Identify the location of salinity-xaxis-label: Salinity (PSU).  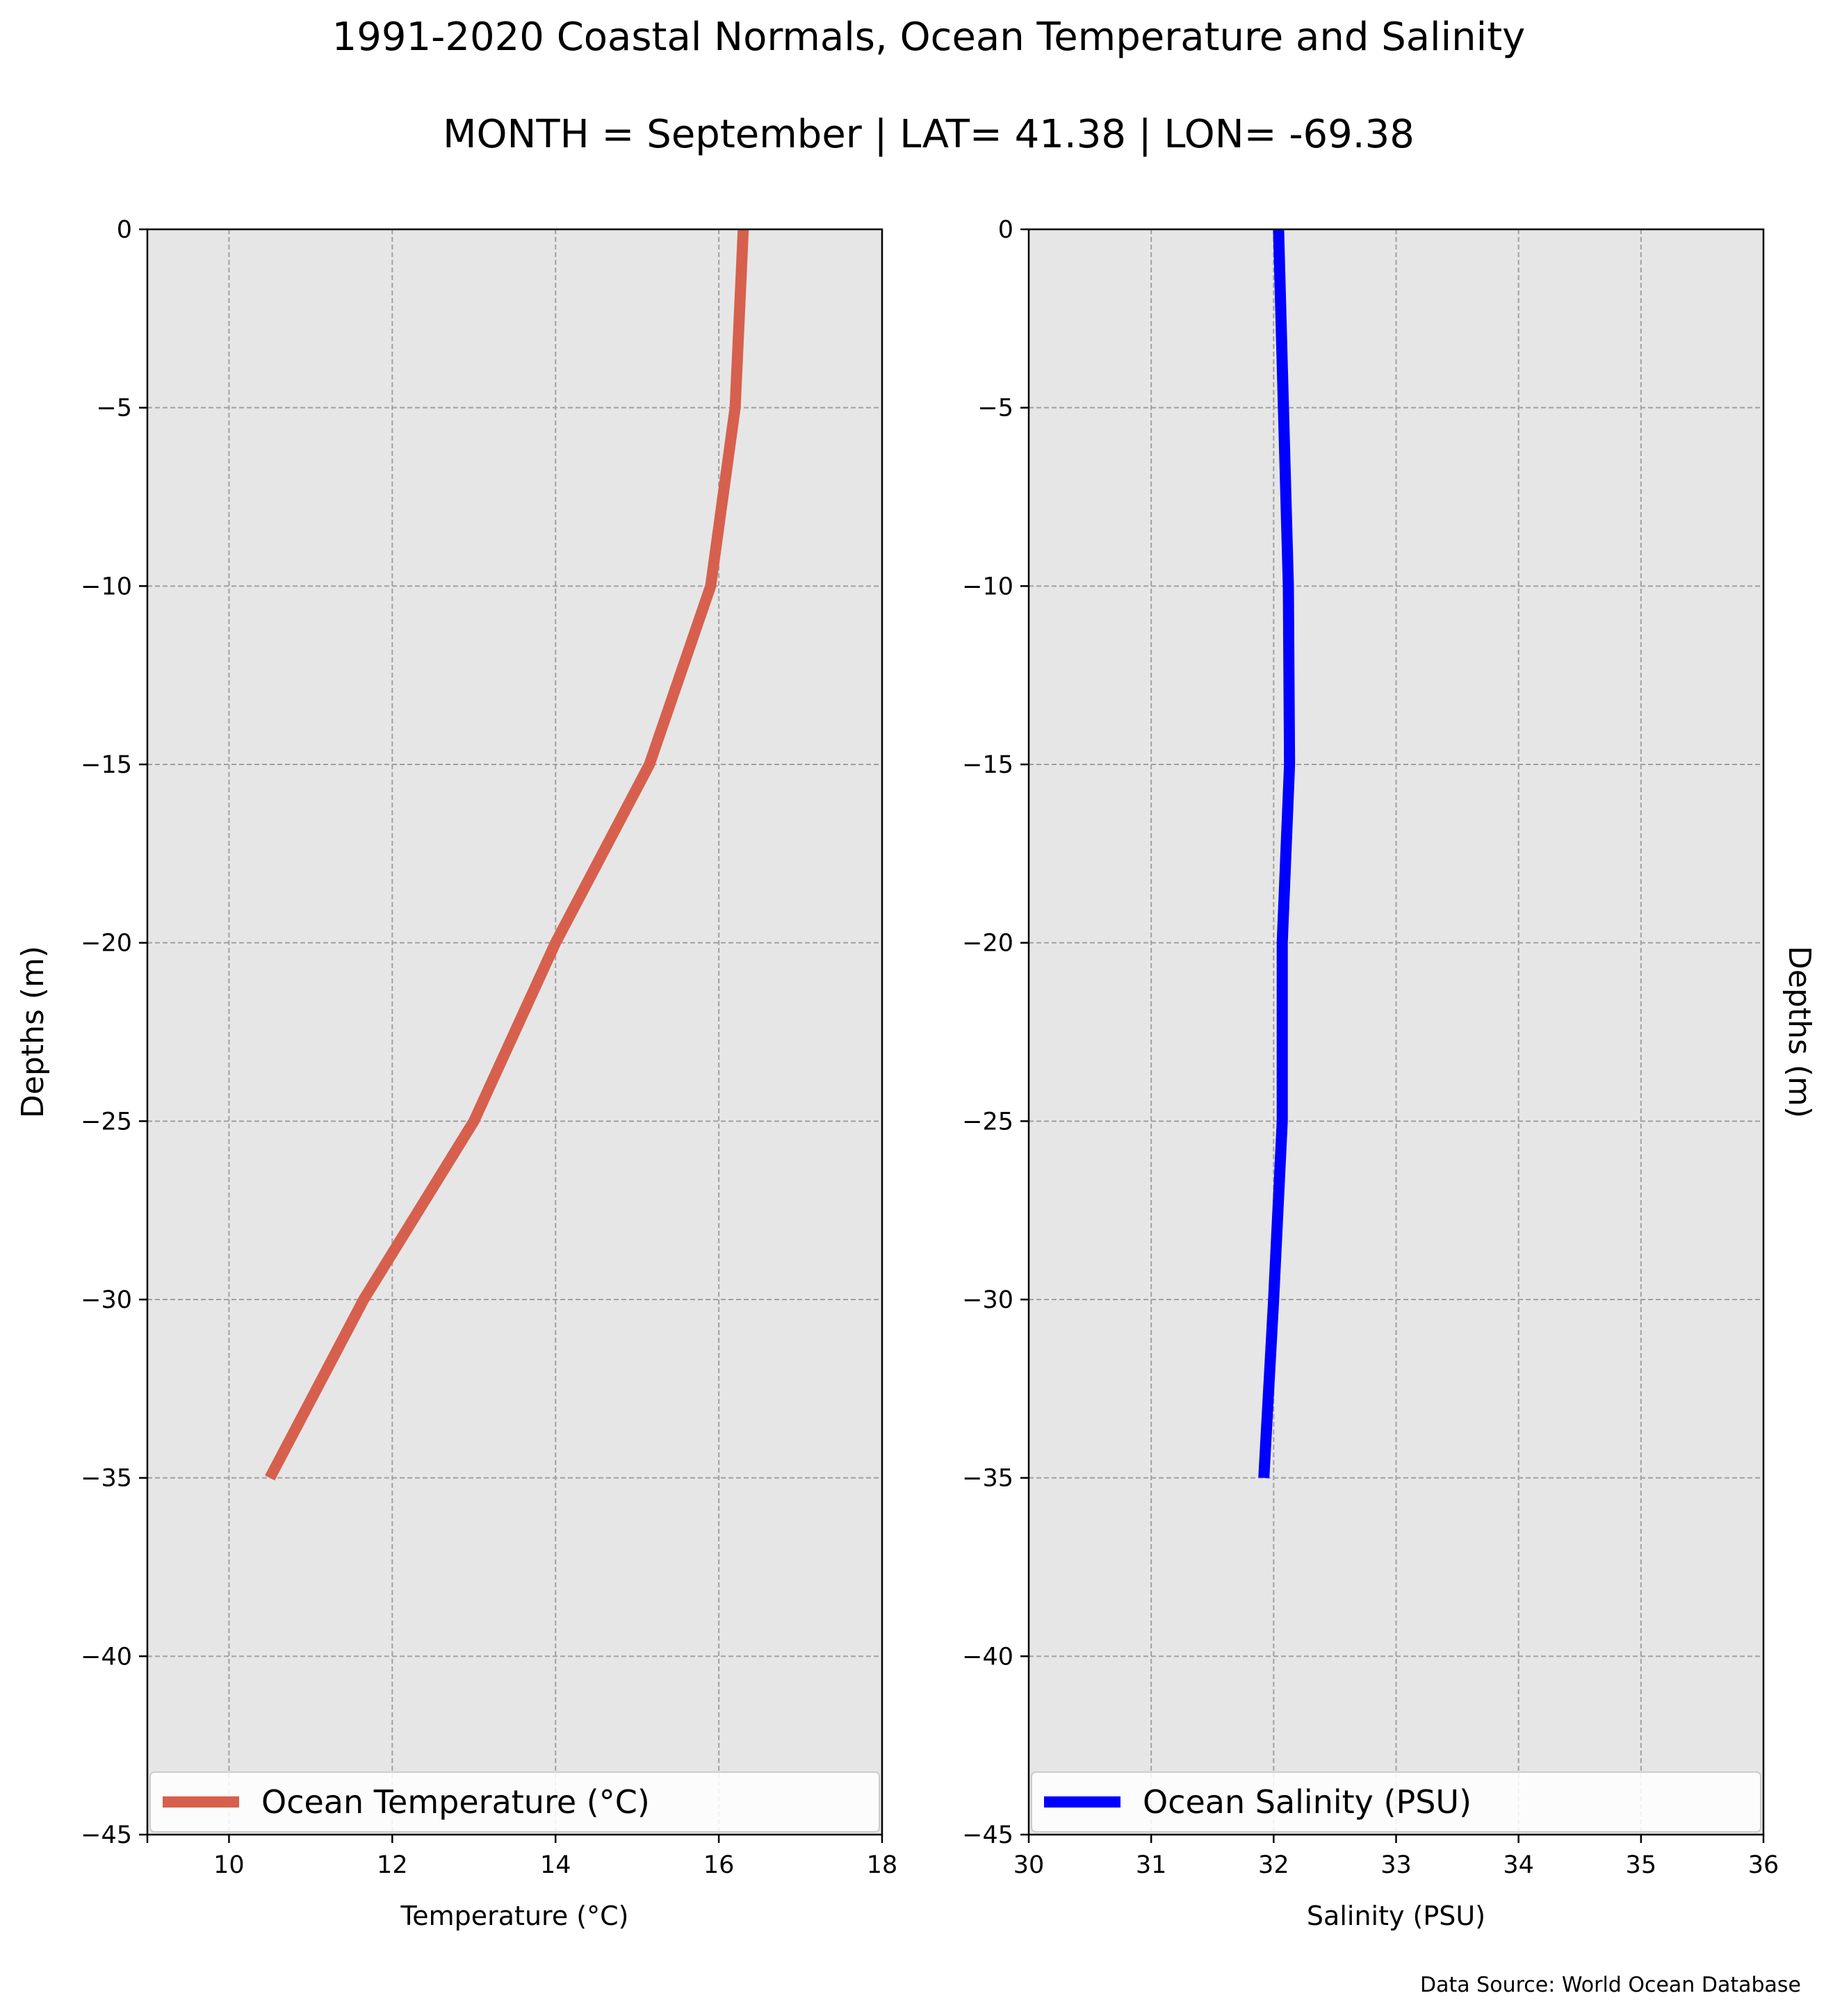
(1396, 1916).